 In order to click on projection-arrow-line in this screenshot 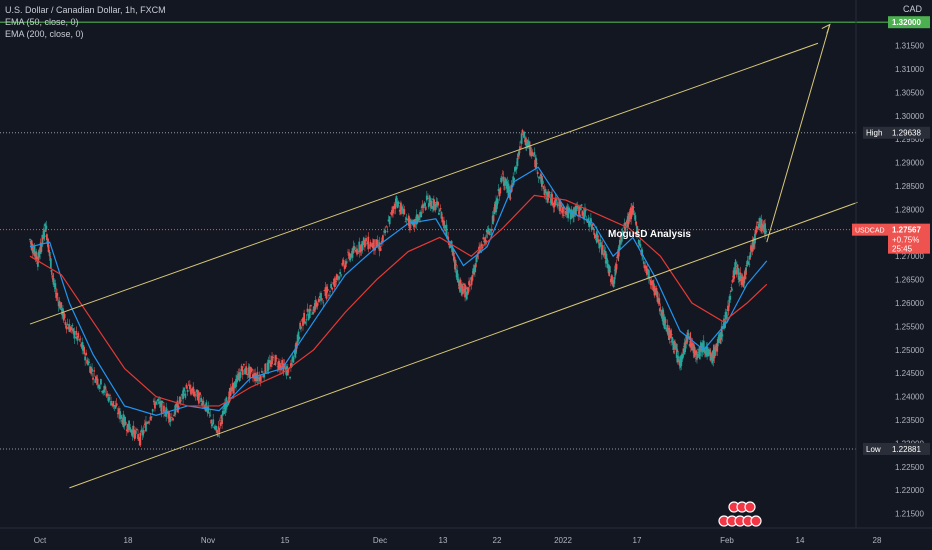, I will do `click(798, 133)`.